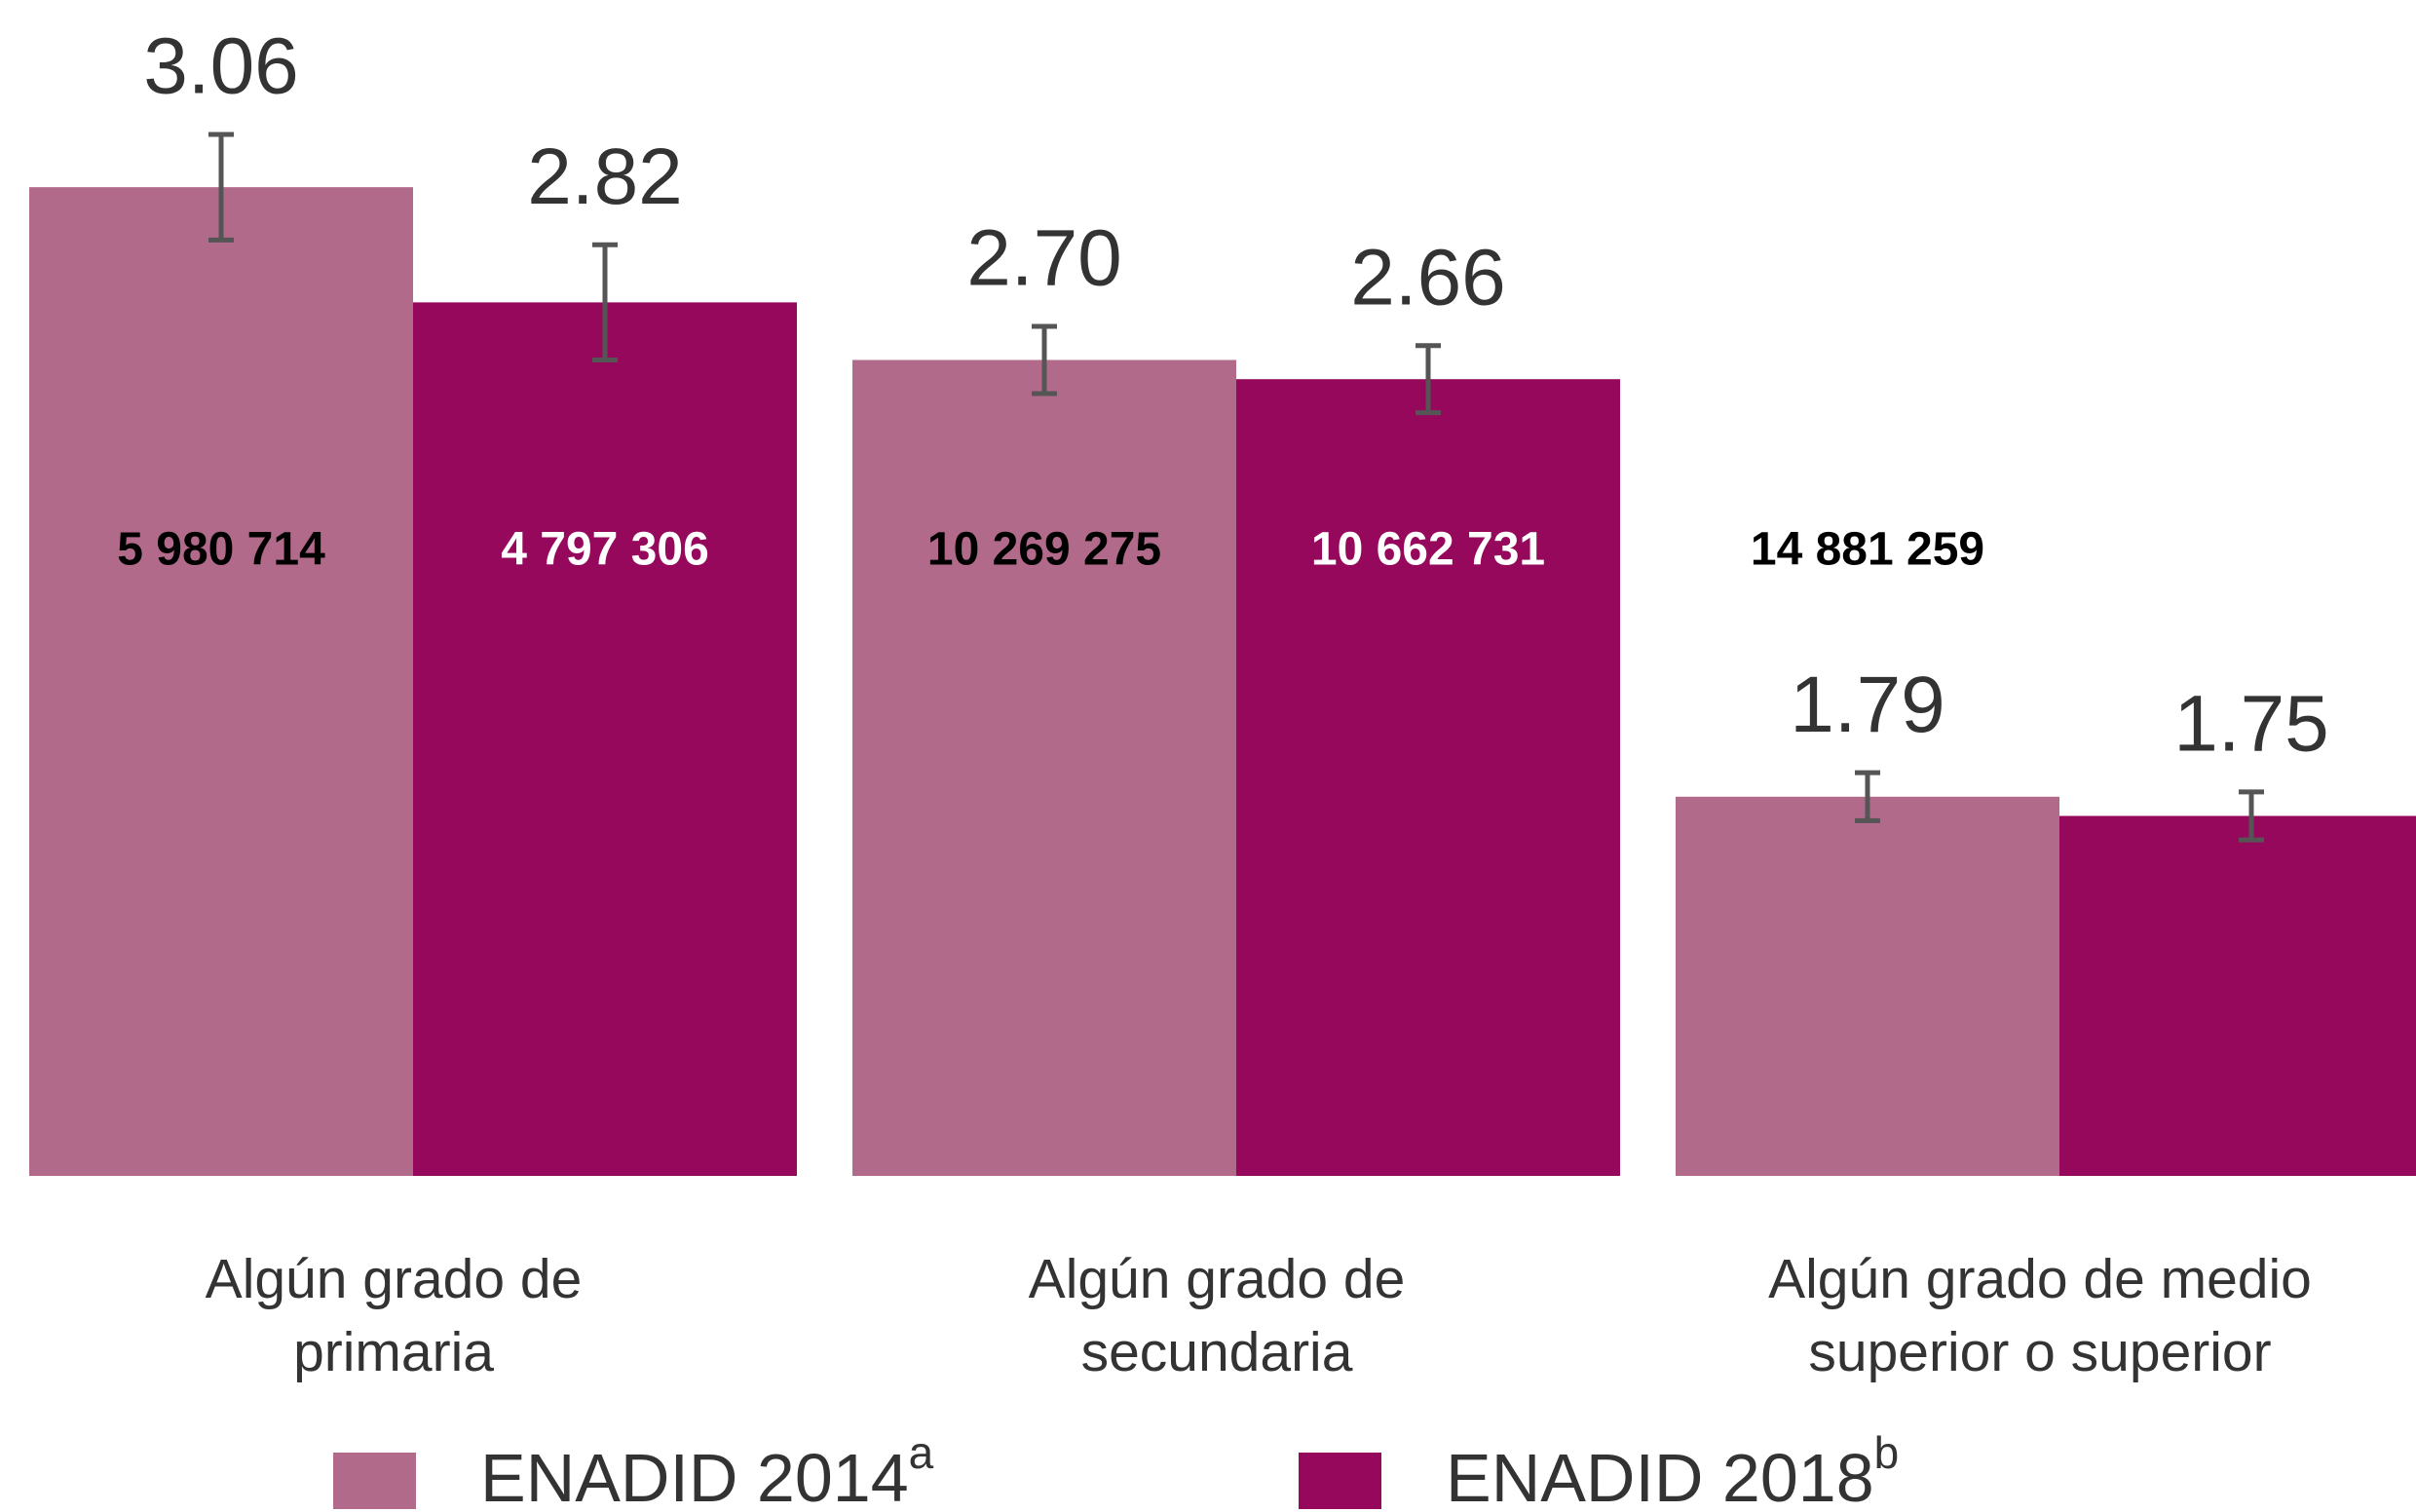  I want to click on legend-label: ENADID 2018b, so click(1672, 1469).